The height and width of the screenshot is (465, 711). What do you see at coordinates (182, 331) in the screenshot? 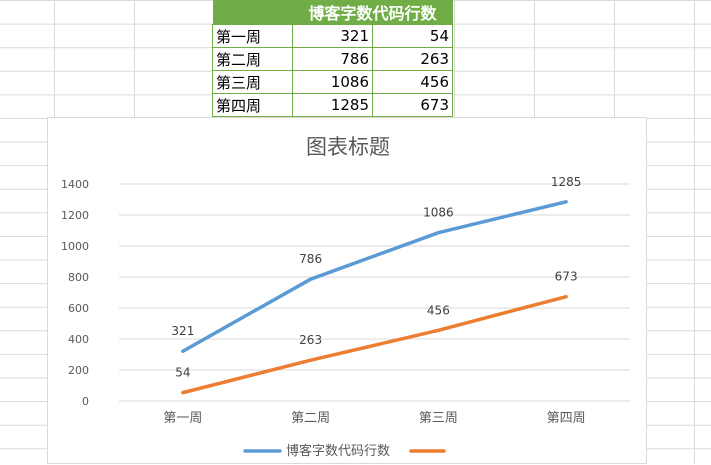
I see `data-label: 321` at bounding box center [182, 331].